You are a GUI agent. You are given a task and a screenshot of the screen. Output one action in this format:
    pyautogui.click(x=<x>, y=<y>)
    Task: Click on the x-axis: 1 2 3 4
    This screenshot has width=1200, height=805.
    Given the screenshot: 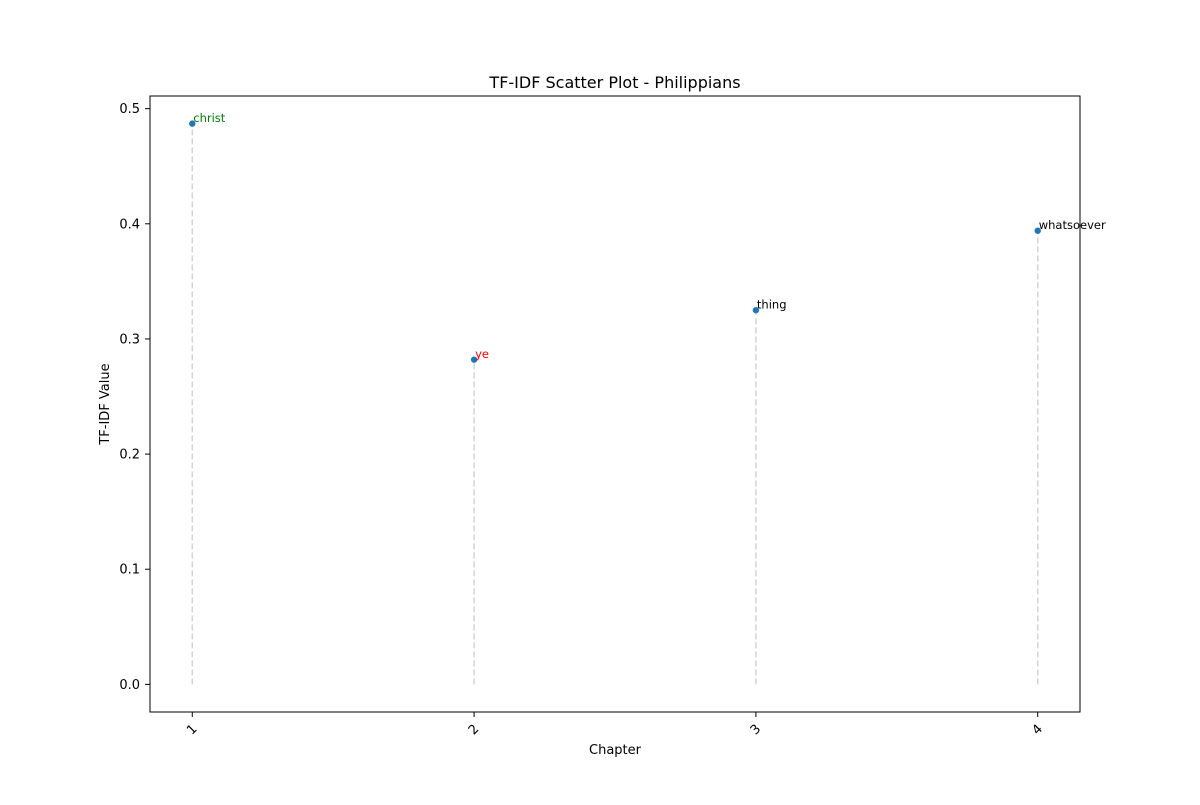 What is the action you would take?
    pyautogui.click(x=615, y=725)
    